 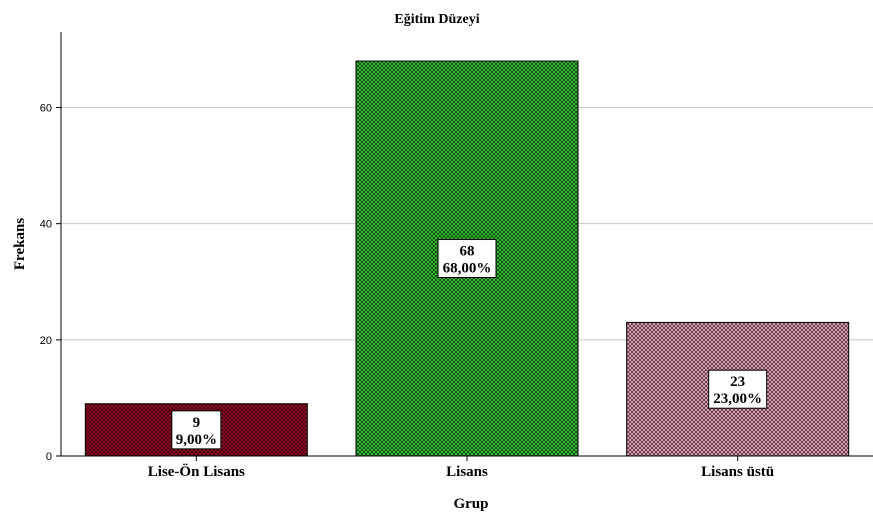 I want to click on data-label-count: 68, so click(x=467, y=252).